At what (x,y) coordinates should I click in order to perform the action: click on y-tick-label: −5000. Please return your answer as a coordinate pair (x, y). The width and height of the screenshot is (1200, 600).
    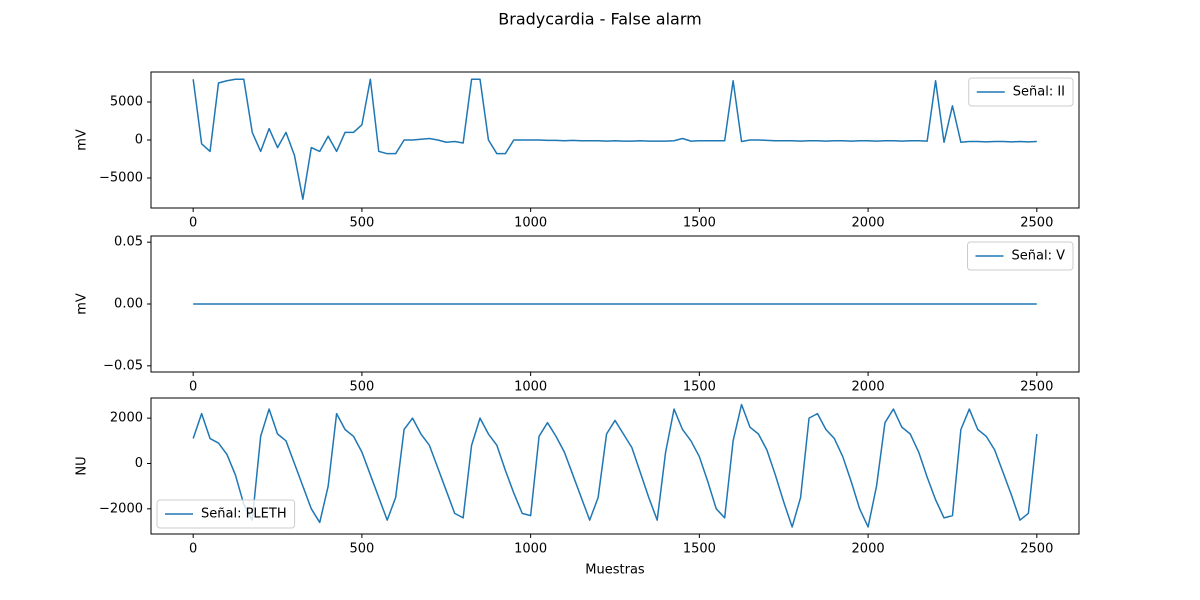
    Looking at the image, I should click on (121, 177).